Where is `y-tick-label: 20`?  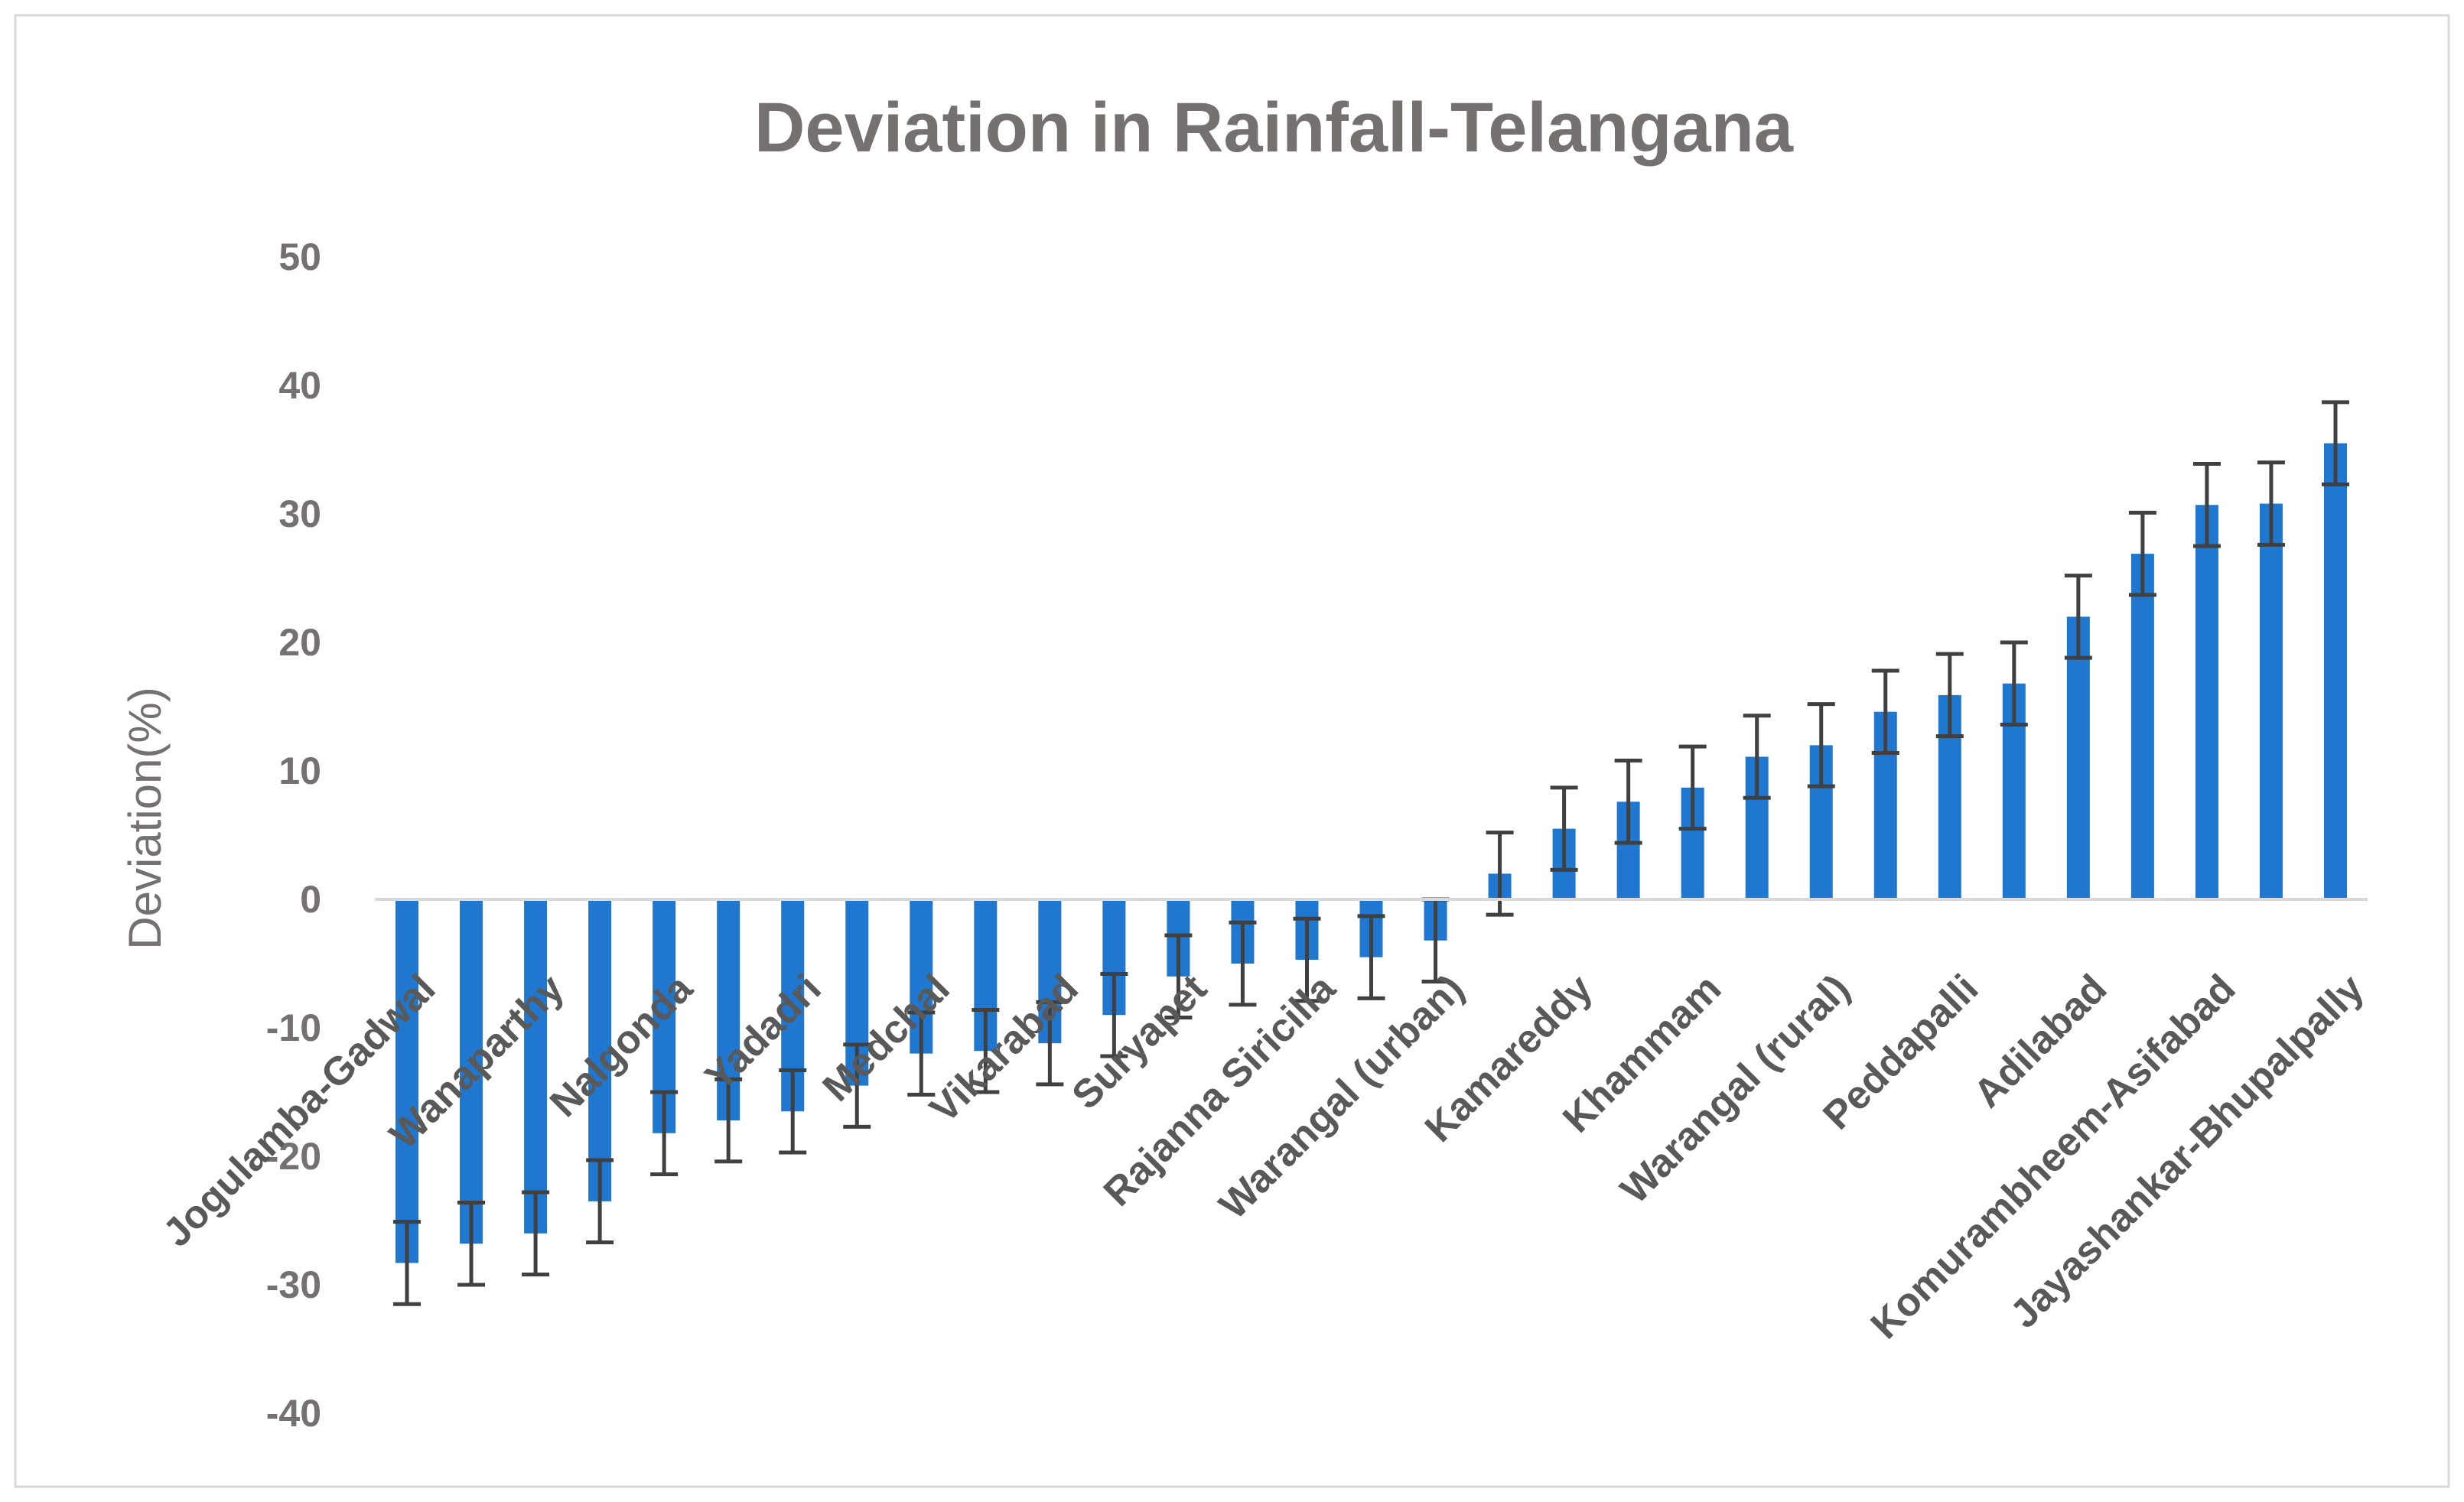 y-tick-label: 20 is located at coordinates (300, 642).